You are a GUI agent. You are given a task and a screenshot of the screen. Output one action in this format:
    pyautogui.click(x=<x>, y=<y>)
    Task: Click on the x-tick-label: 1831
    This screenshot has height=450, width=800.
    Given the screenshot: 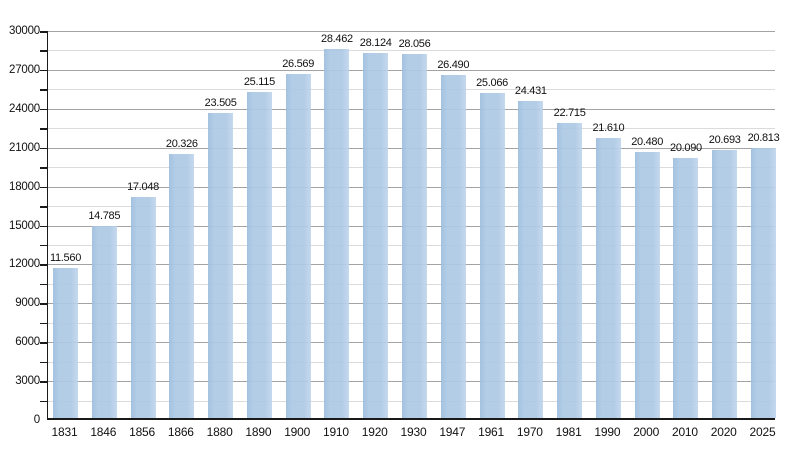 What is the action you would take?
    pyautogui.click(x=64, y=432)
    